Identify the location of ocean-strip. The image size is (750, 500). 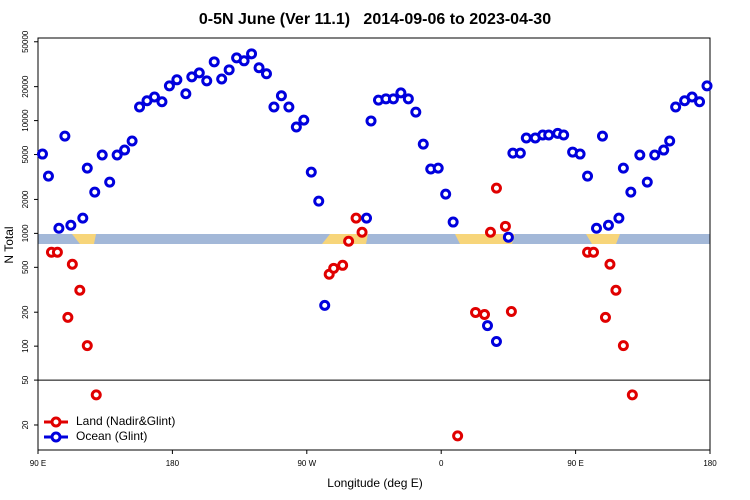
(374, 239).